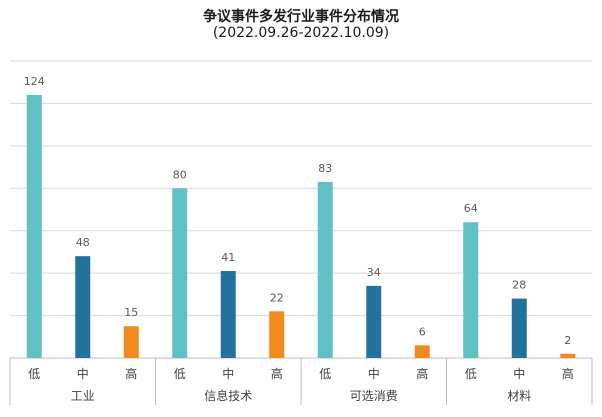 This screenshot has height=417, width=602. What do you see at coordinates (567, 340) in the screenshot?
I see `data-label: 2` at bounding box center [567, 340].